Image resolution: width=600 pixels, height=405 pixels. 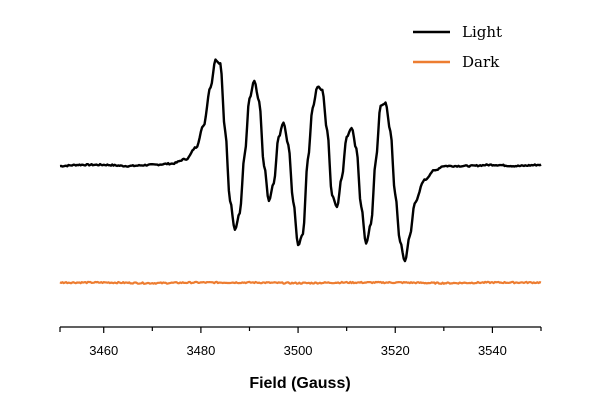 I want to click on x-tick-label: 3460, so click(x=103, y=350).